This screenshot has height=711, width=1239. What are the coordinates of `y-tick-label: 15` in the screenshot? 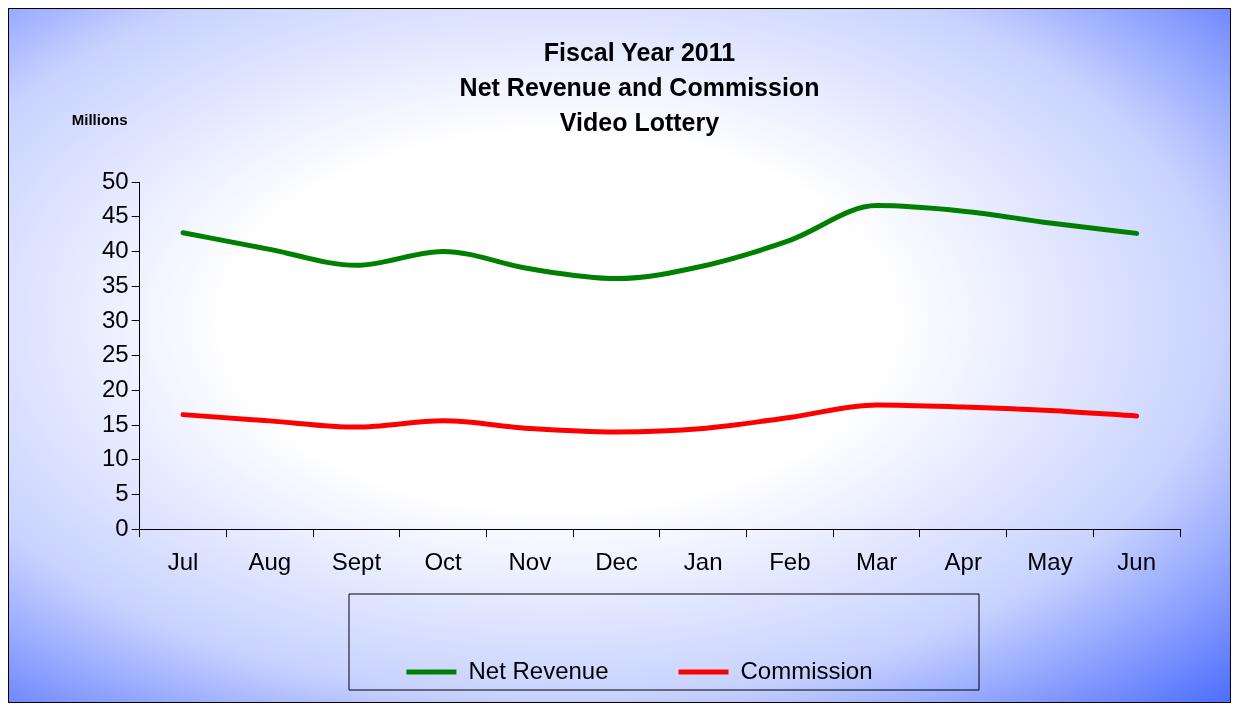 It's located at (115, 423).